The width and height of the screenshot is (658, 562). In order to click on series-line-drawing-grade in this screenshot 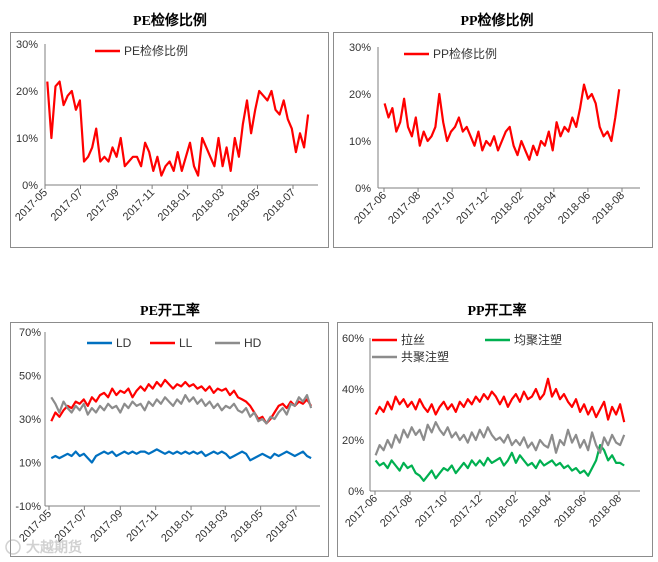, I will do `click(500, 400)`.